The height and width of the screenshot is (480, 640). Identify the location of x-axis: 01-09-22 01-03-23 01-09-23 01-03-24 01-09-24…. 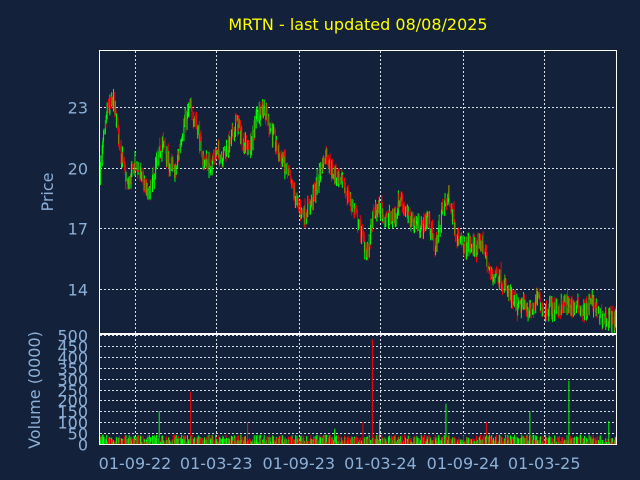
(340, 463).